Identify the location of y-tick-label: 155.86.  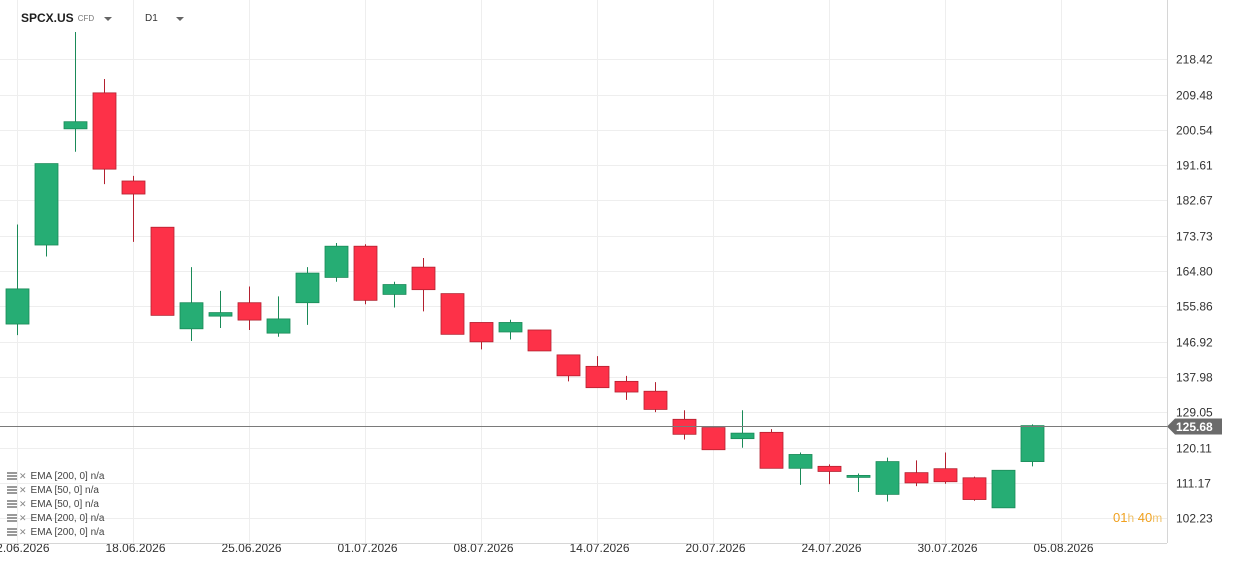
(1194, 307).